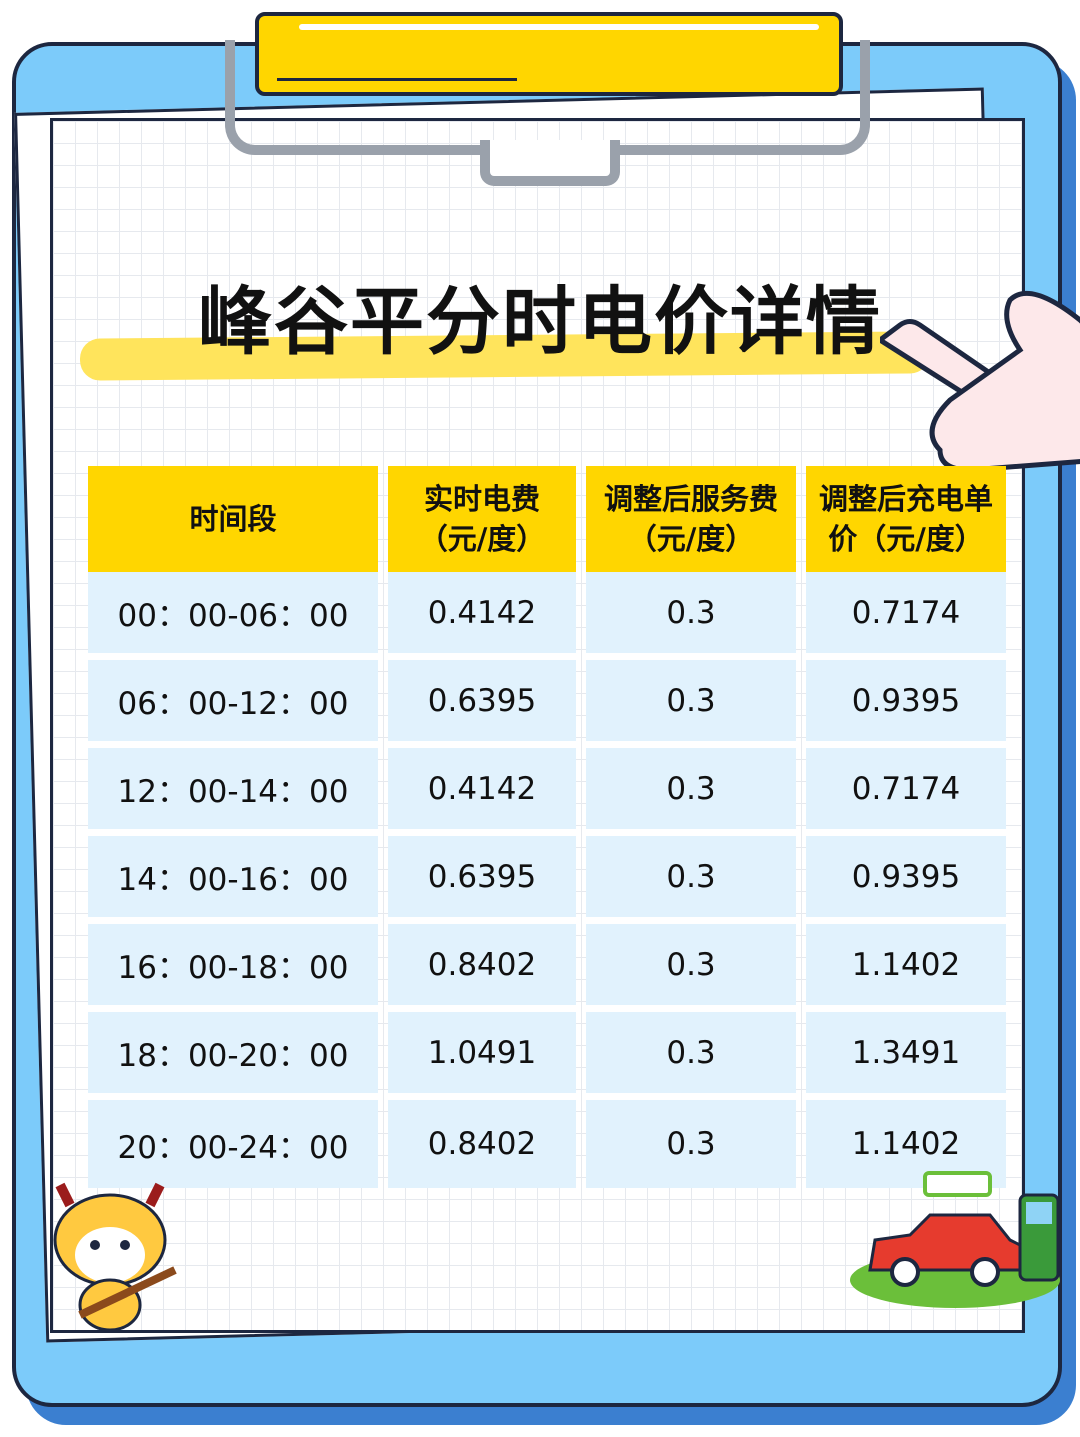  I want to click on clip-bar, so click(549, 54).